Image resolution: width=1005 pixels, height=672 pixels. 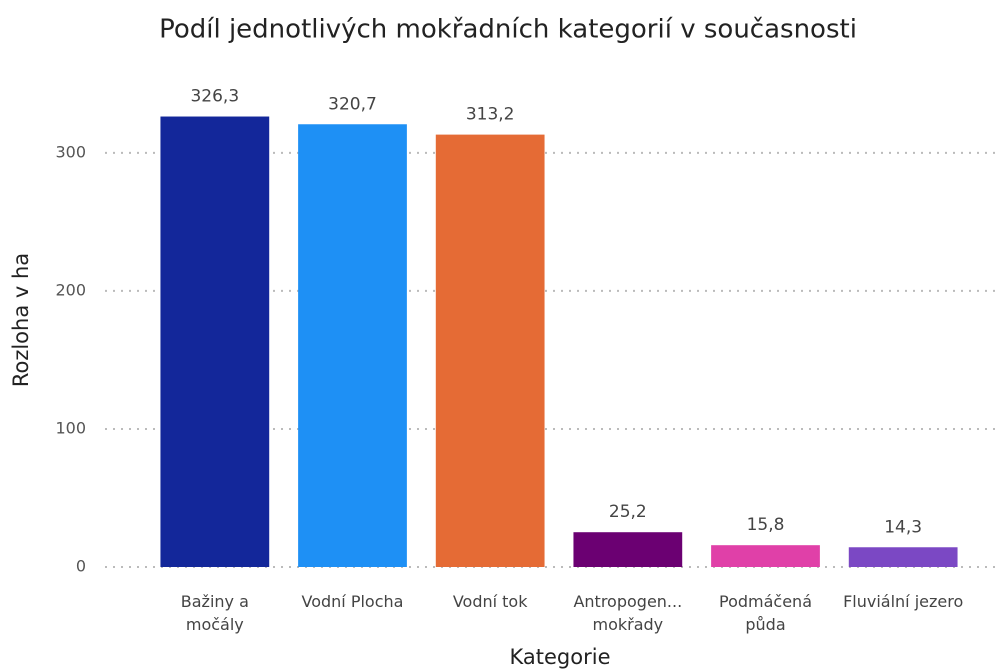 I want to click on x-tick-label: Fluviální jezero, so click(x=903, y=601).